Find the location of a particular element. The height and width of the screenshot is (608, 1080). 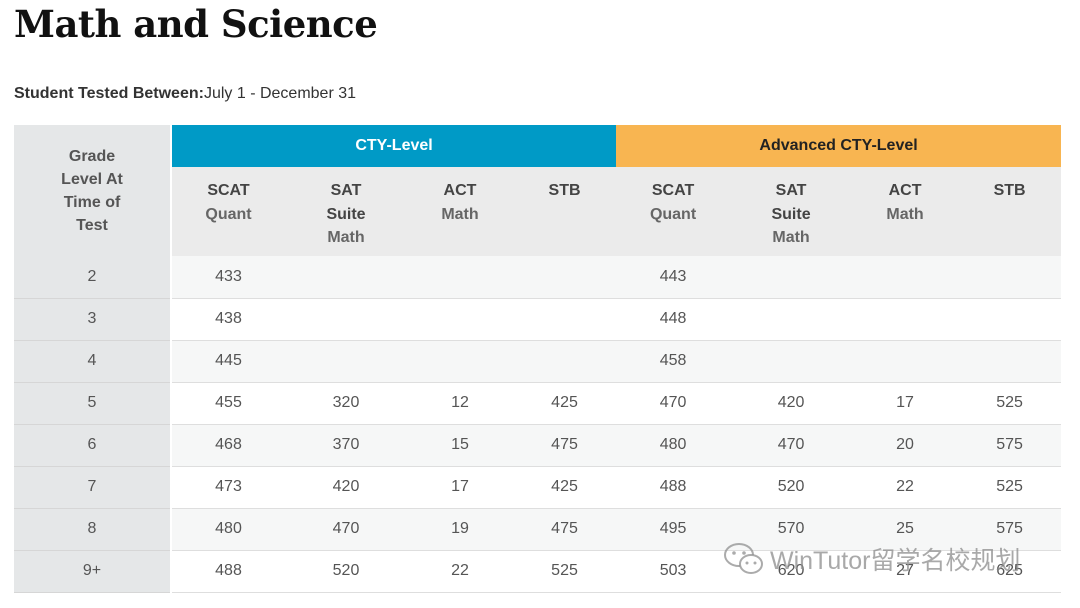

score-cell: 503 is located at coordinates (673, 571).